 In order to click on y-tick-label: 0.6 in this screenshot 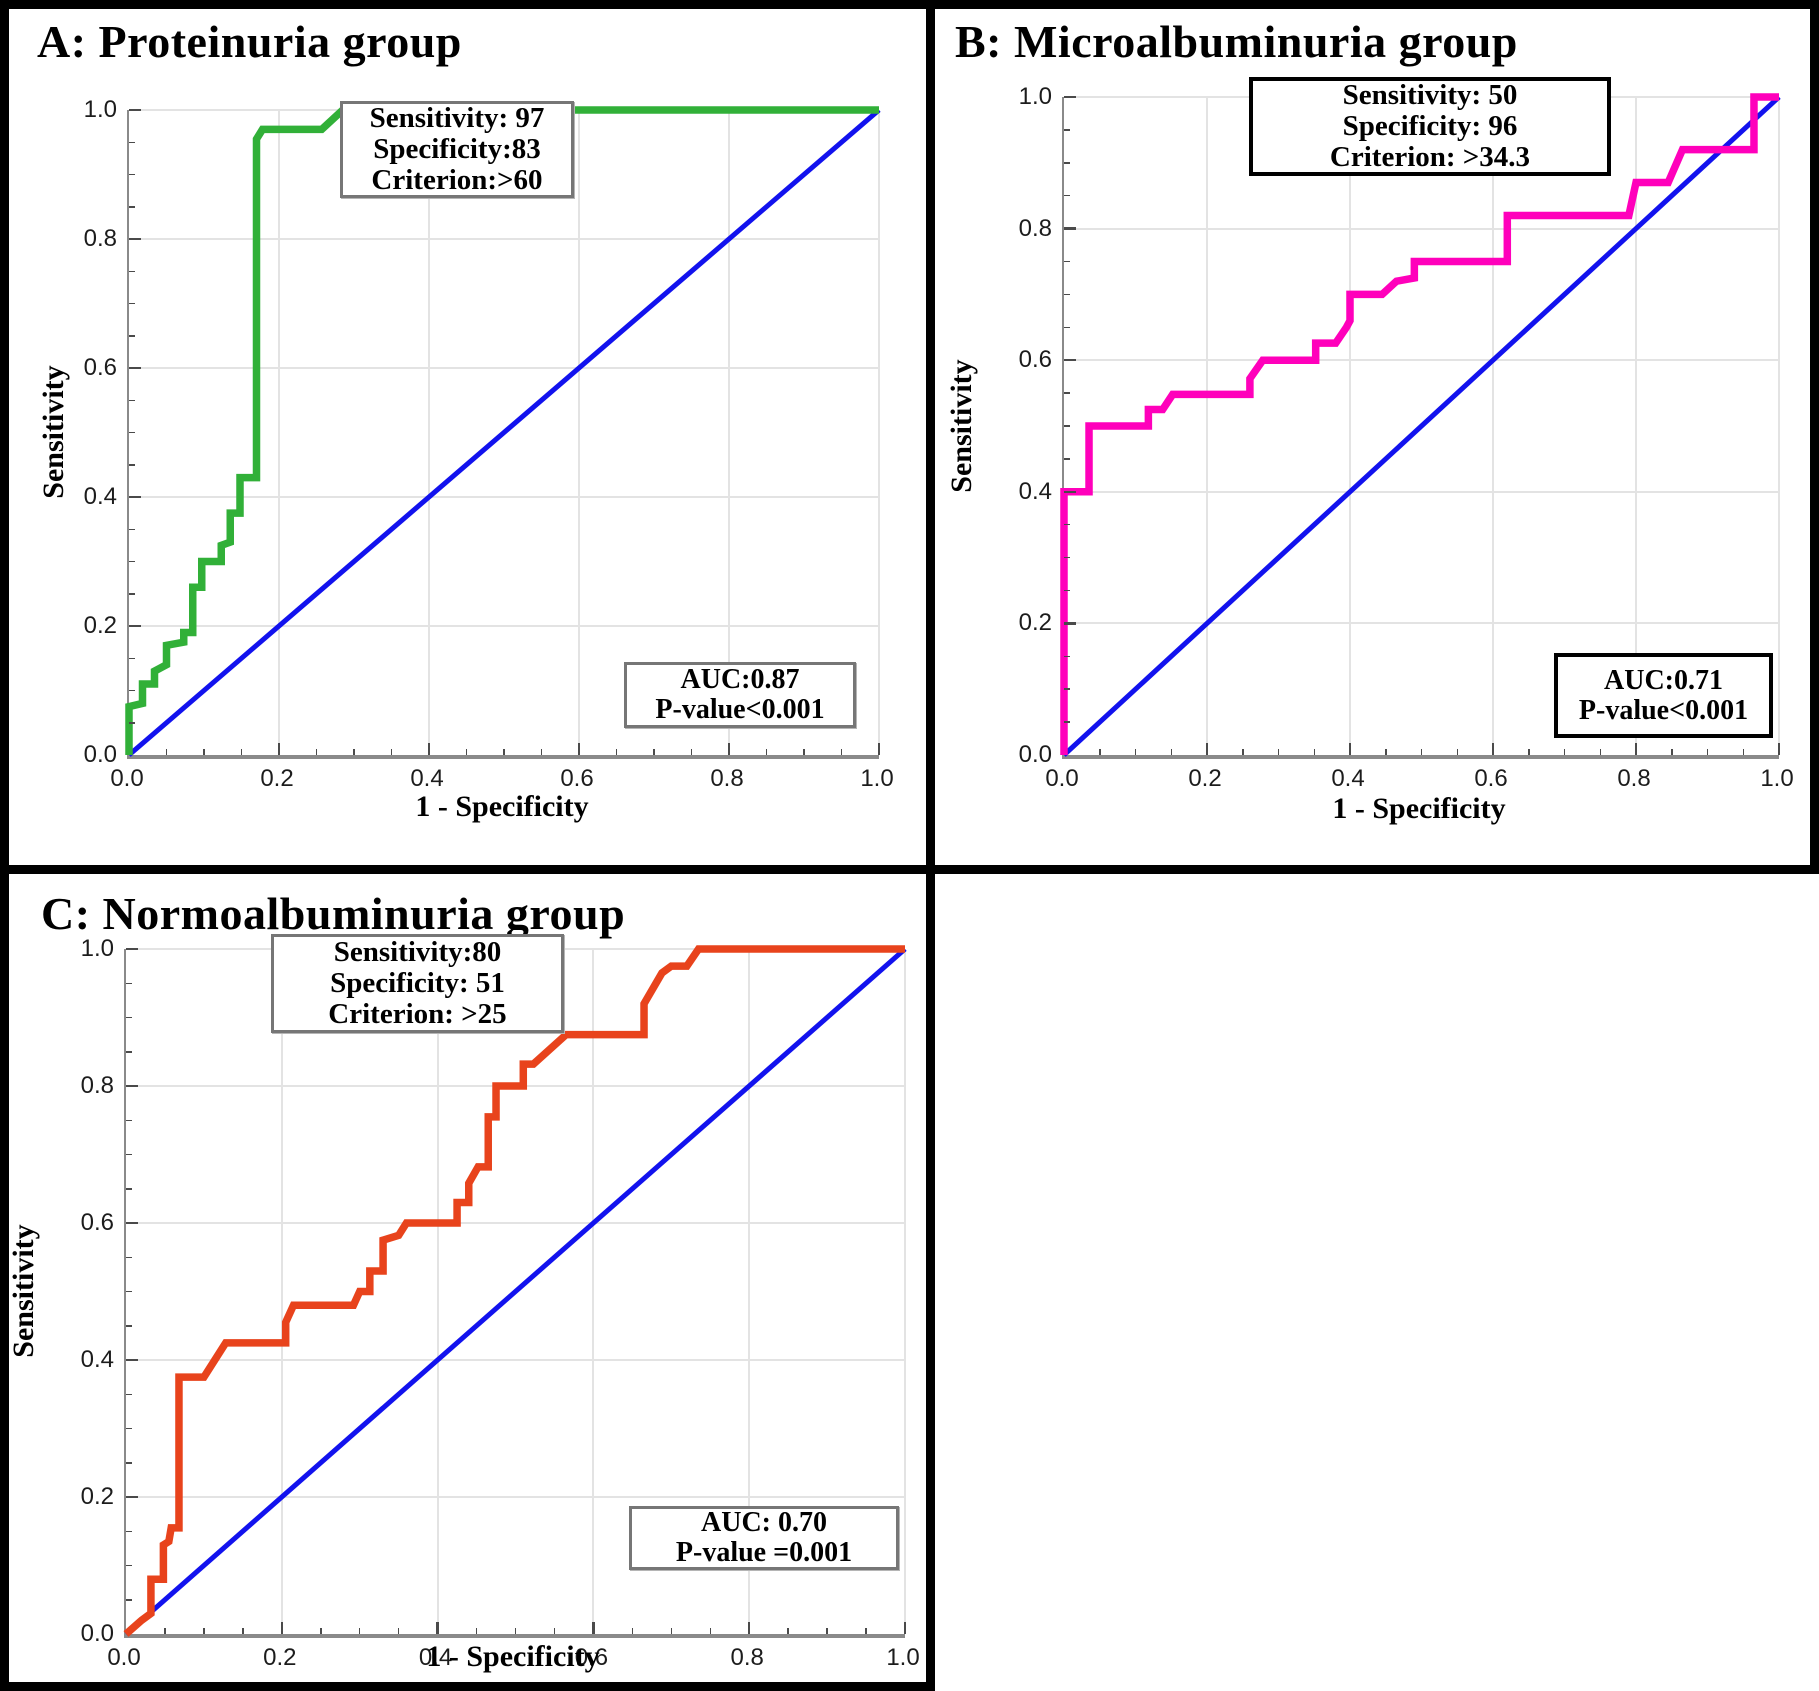, I will do `click(100, 367)`.